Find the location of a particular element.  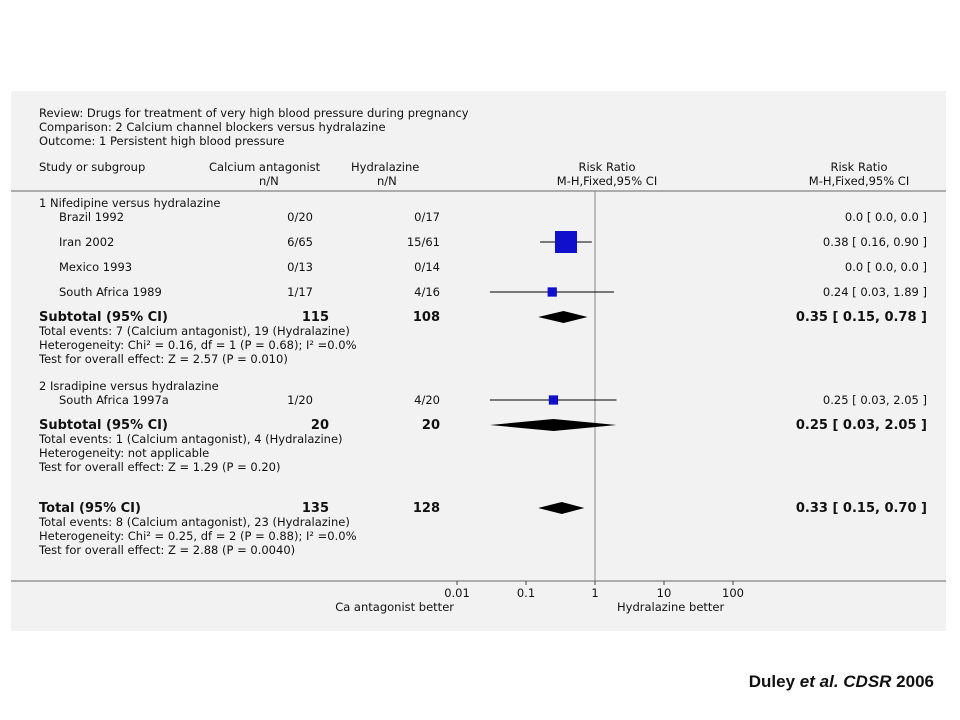

total-label: Total (95% CI) is located at coordinates (90, 508).